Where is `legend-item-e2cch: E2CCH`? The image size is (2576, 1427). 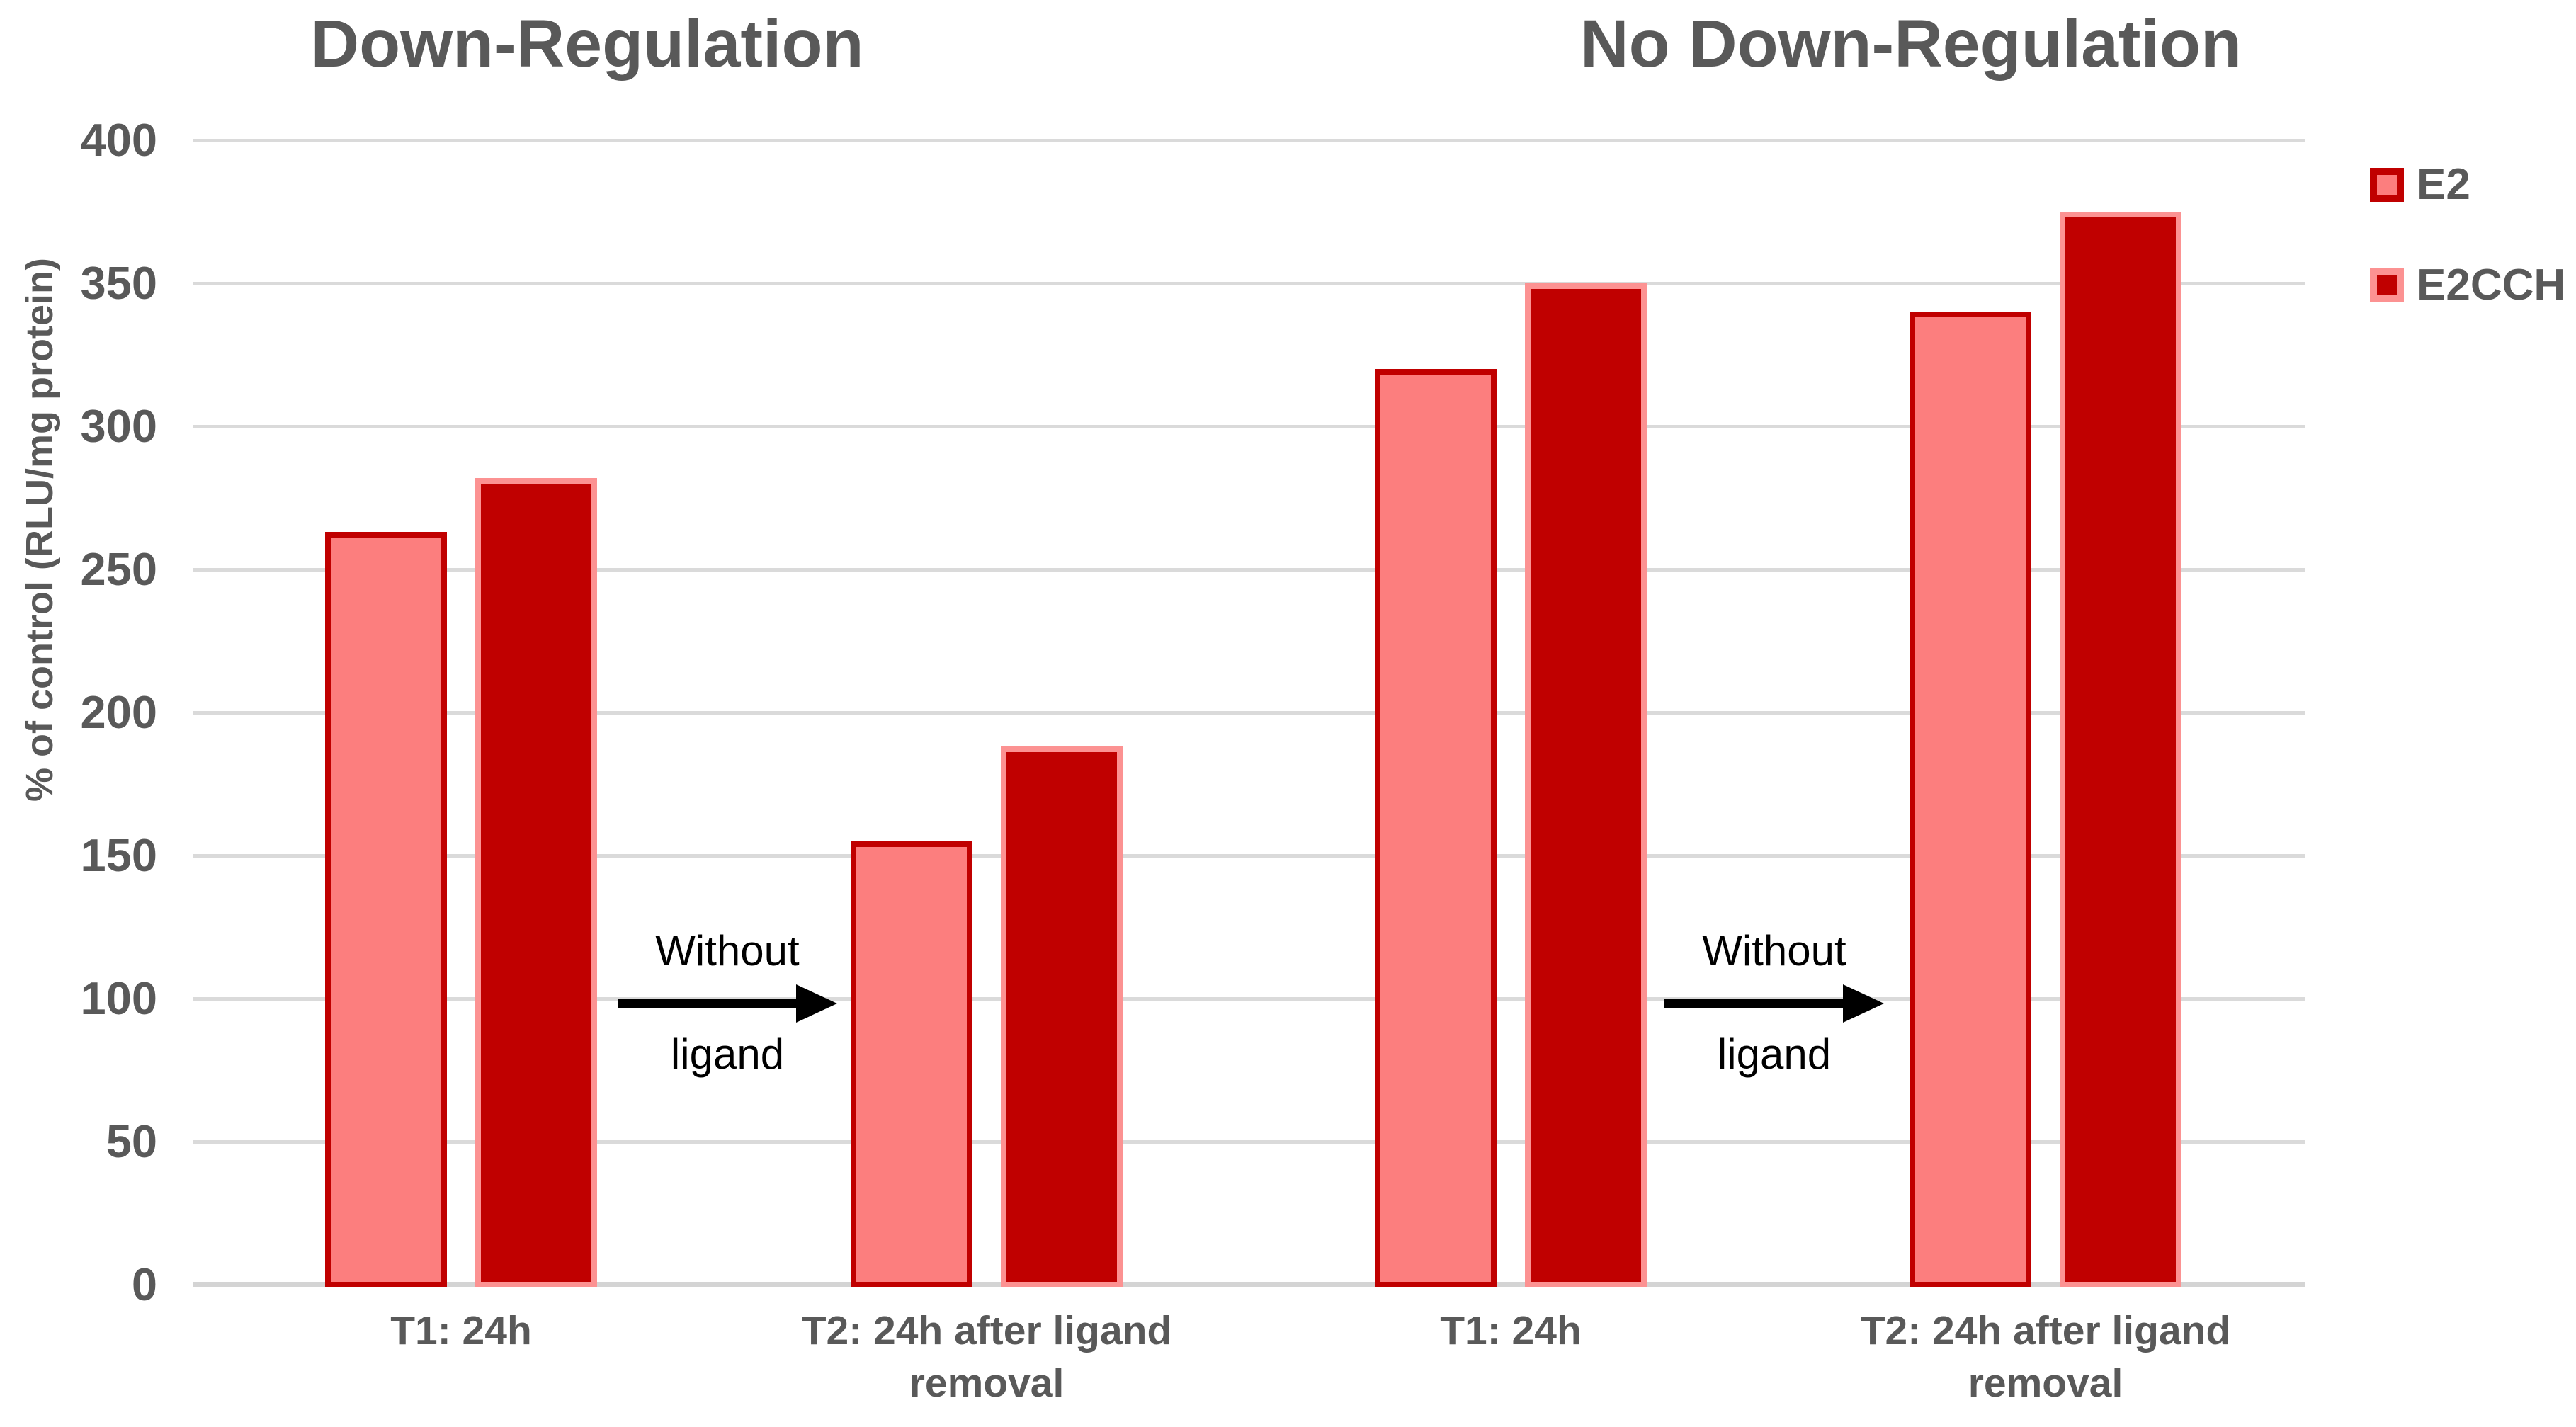 legend-item-e2cch: E2CCH is located at coordinates (2467, 285).